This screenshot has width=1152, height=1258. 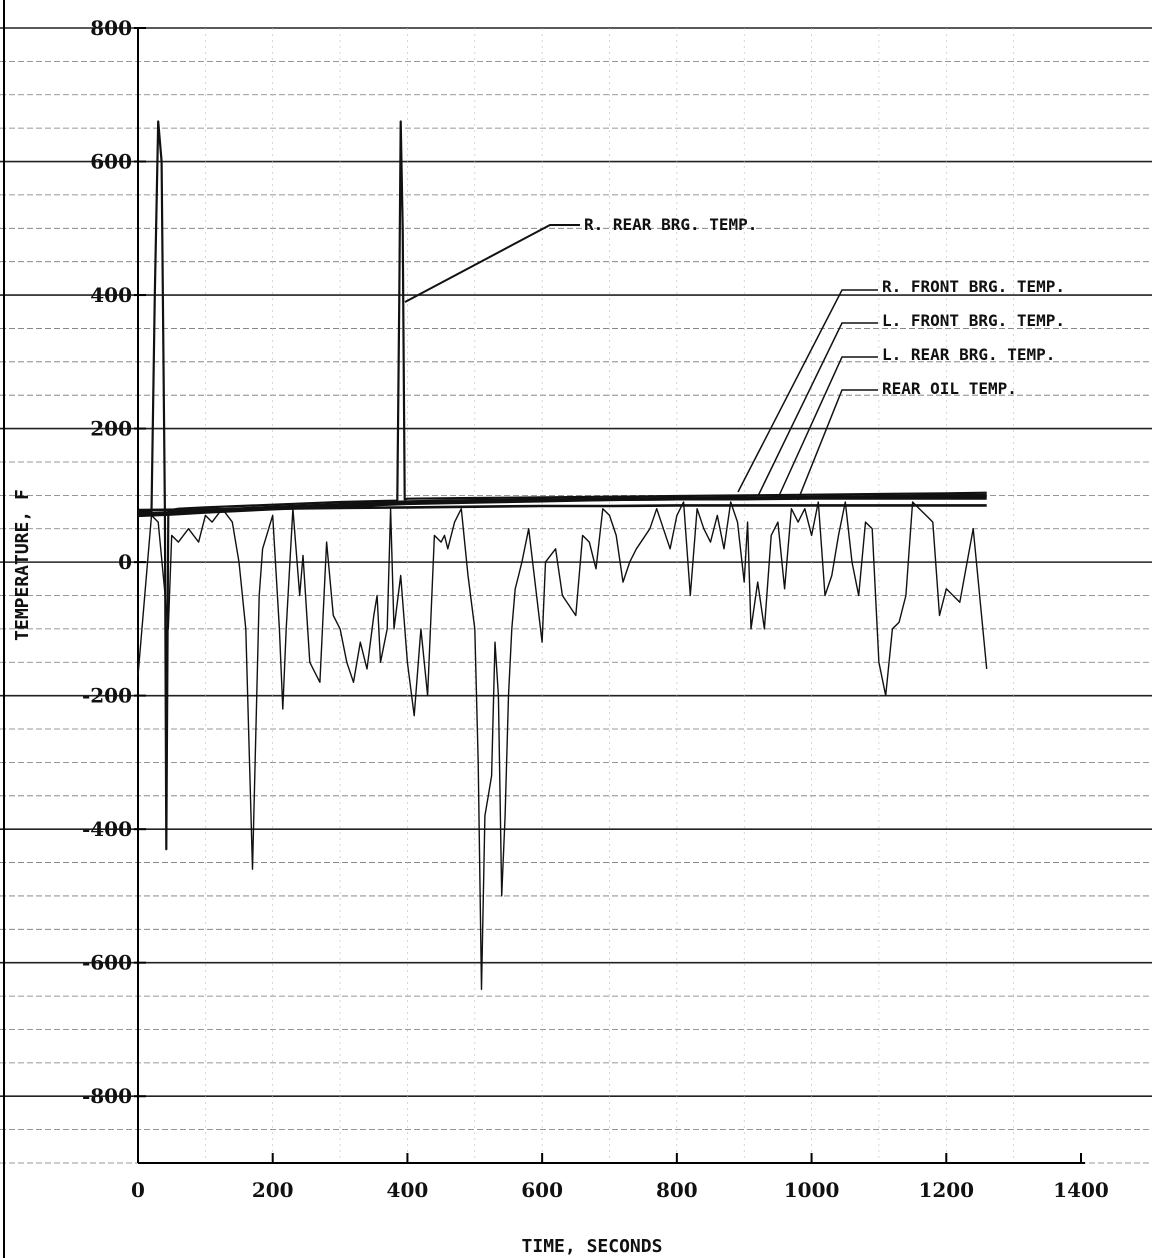 I want to click on annotation-l-rear-brg: L. REAR BRG. TEMP., so click(x=916, y=422).